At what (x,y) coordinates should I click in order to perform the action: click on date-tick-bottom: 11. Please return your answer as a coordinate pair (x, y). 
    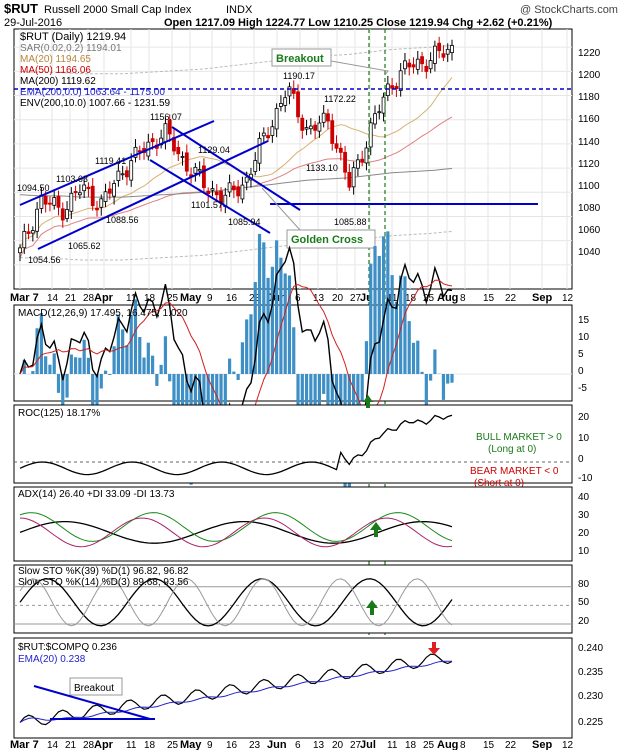
    Looking at the image, I should click on (392, 745).